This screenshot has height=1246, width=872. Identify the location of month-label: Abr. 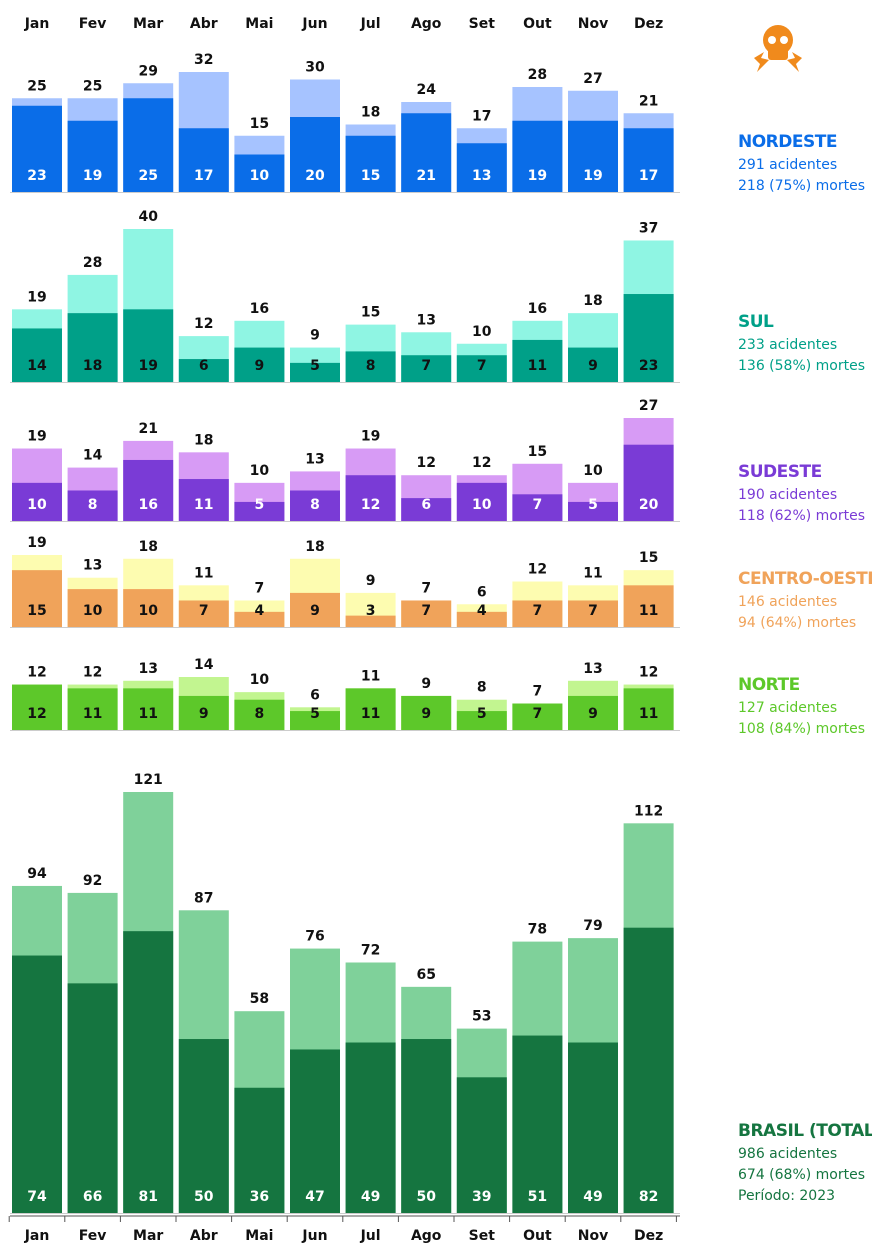
(204, 1236).